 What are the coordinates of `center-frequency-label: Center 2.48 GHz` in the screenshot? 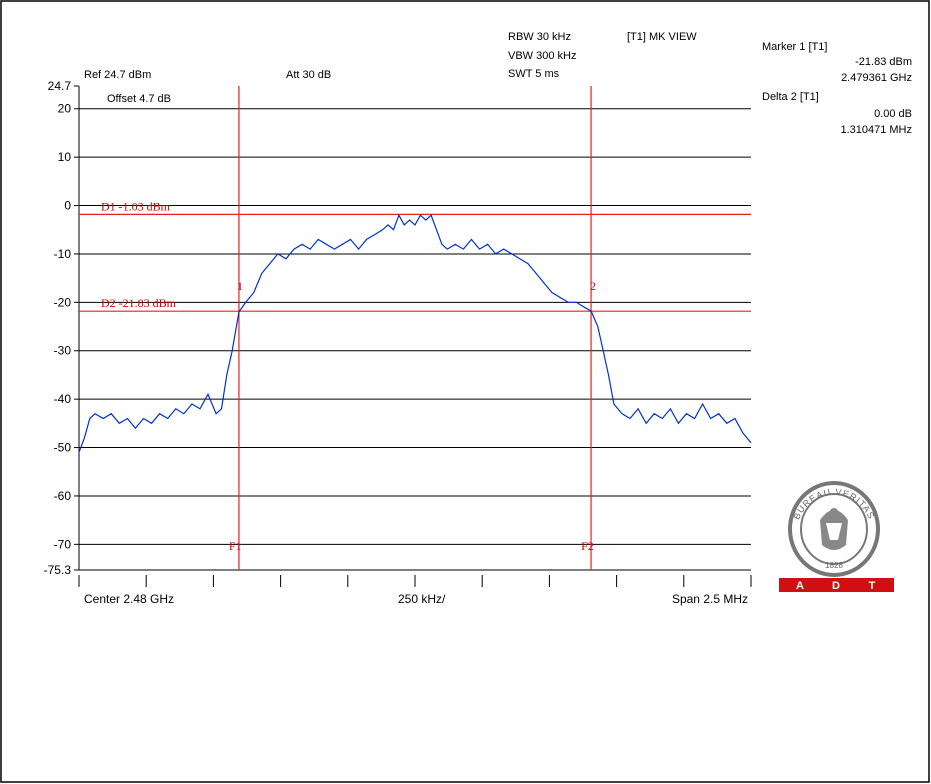 It's located at (129, 599).